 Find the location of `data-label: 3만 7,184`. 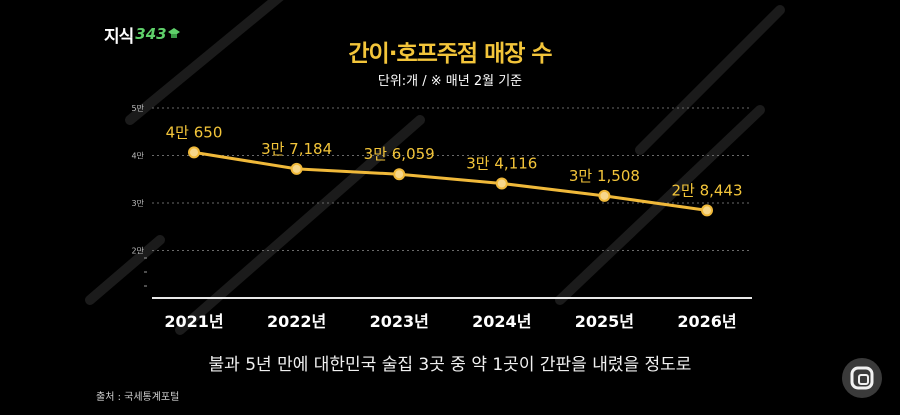

data-label: 3만 7,184 is located at coordinates (296, 149).